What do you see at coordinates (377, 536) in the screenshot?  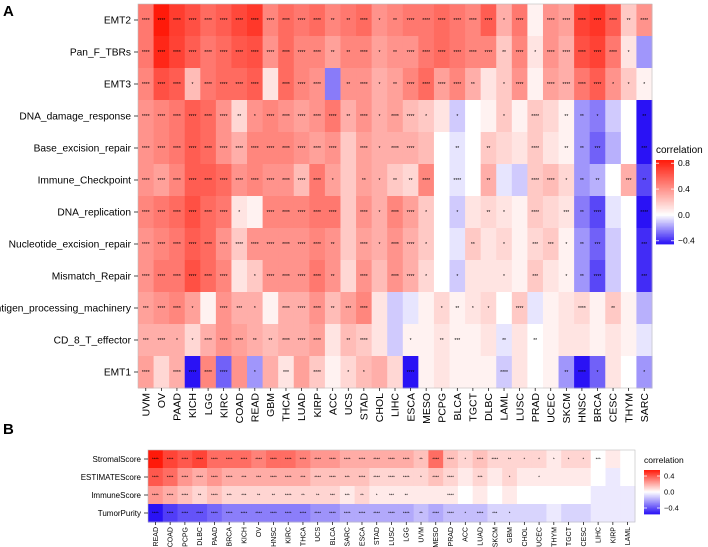 I see `column-label: STAD` at bounding box center [377, 536].